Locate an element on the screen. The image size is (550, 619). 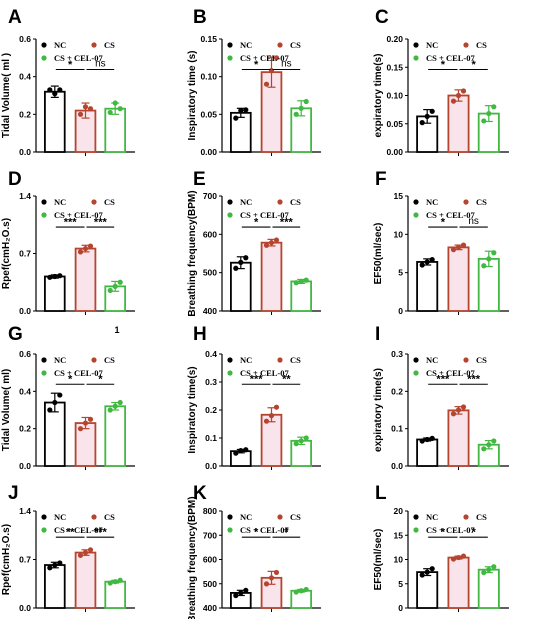
y-tick-label: 0.7 is located at coordinates (25, 560).